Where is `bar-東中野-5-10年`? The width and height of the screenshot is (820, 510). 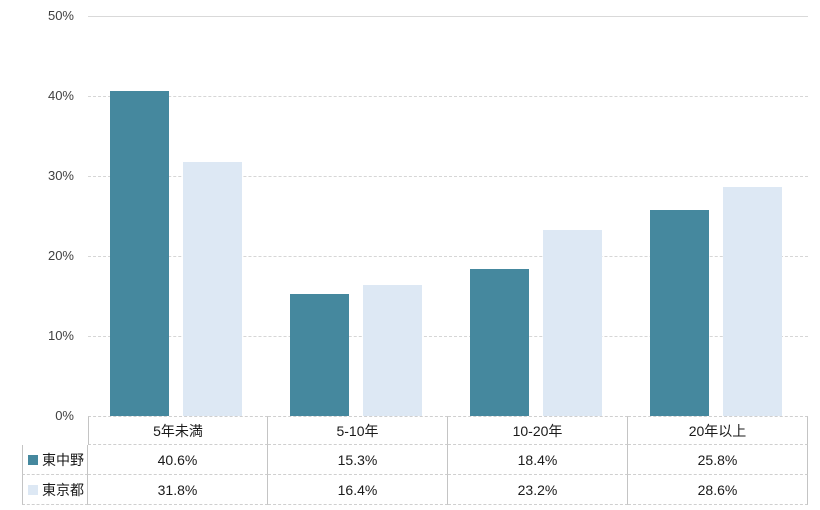 bar-東中野-5-10年 is located at coordinates (319, 354).